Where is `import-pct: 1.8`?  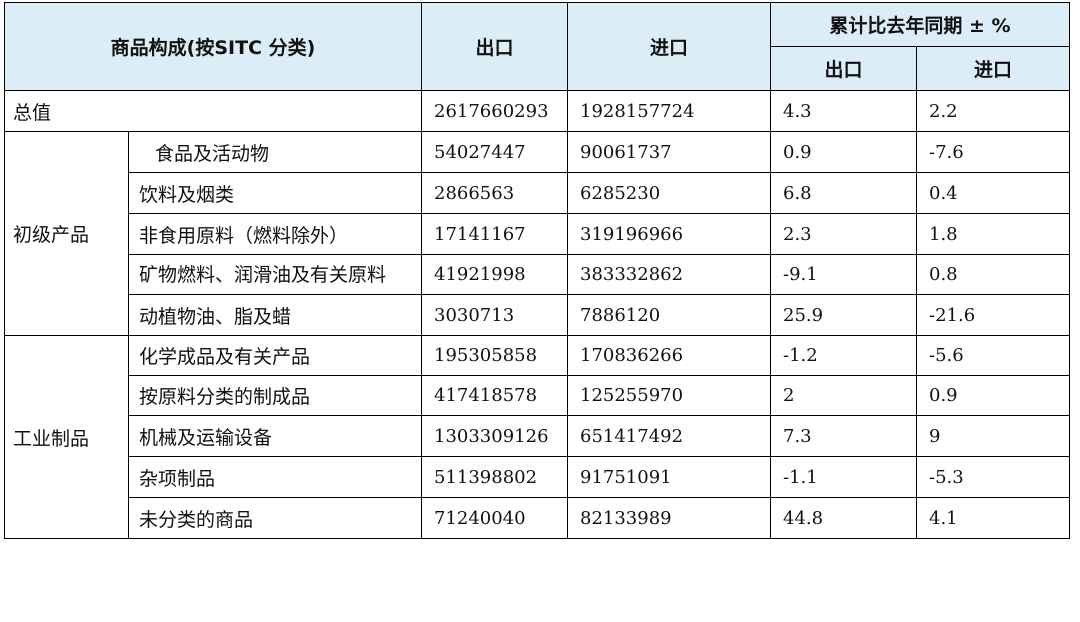
import-pct: 1.8 is located at coordinates (993, 234).